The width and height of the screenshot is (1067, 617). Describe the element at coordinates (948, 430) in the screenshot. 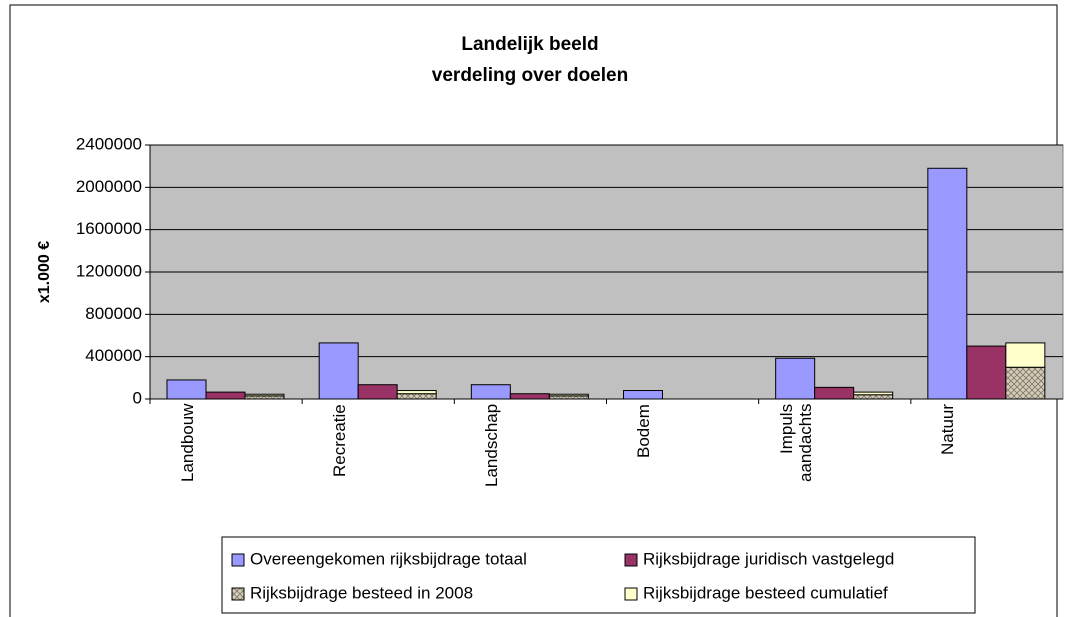

I see `x-tick-label: Natuur` at that location.